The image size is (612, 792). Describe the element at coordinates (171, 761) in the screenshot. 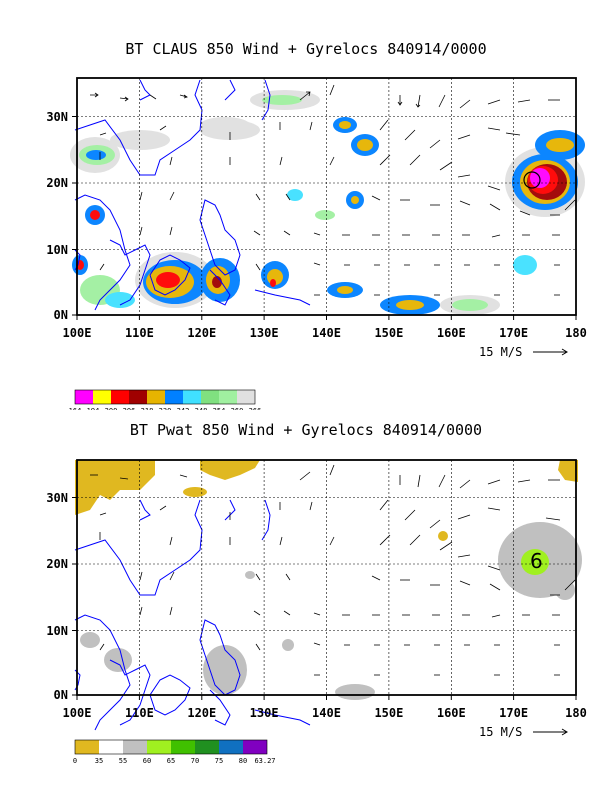

I see `bottom-legend-label: 65` at that location.